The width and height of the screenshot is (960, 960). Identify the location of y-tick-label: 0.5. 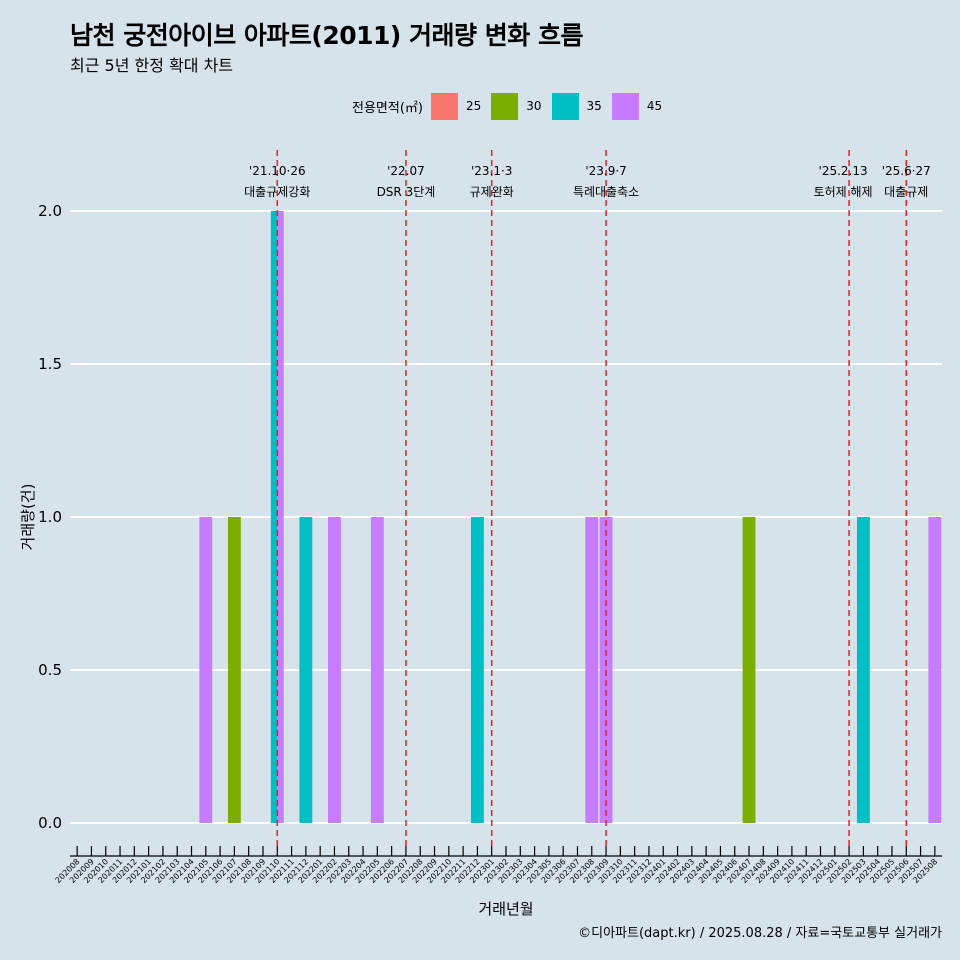
(50, 670).